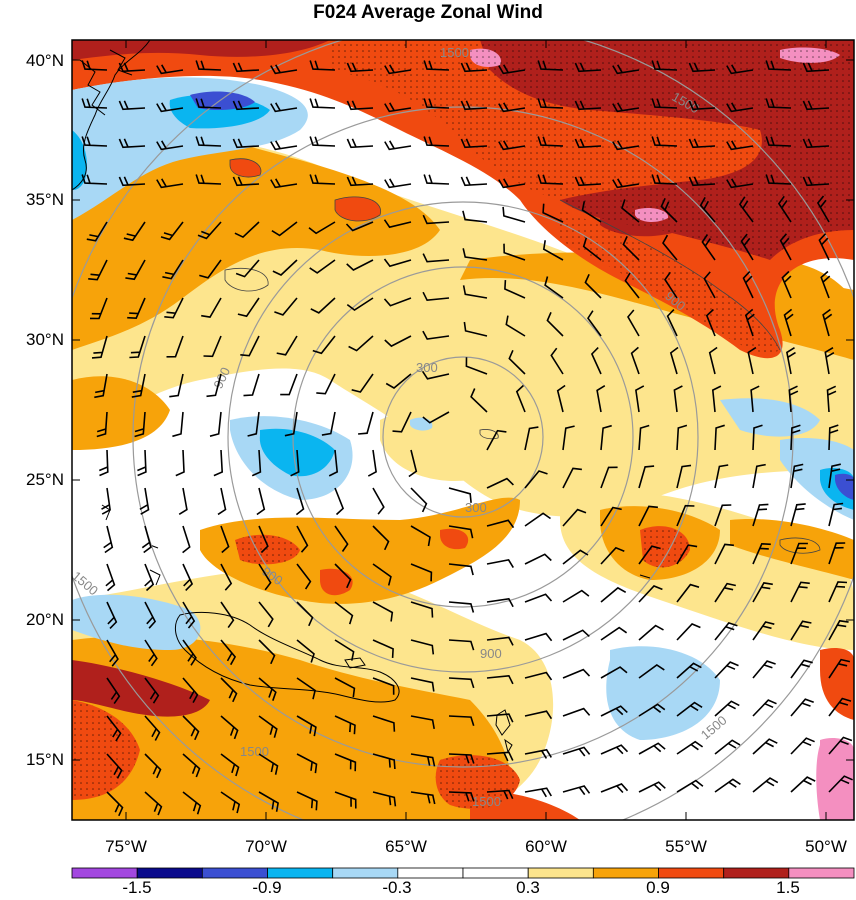 Image resolution: width=856 pixels, height=900 pixels. What do you see at coordinates (788, 887) in the screenshot?
I see `colorbar-label: 1.5` at bounding box center [788, 887].